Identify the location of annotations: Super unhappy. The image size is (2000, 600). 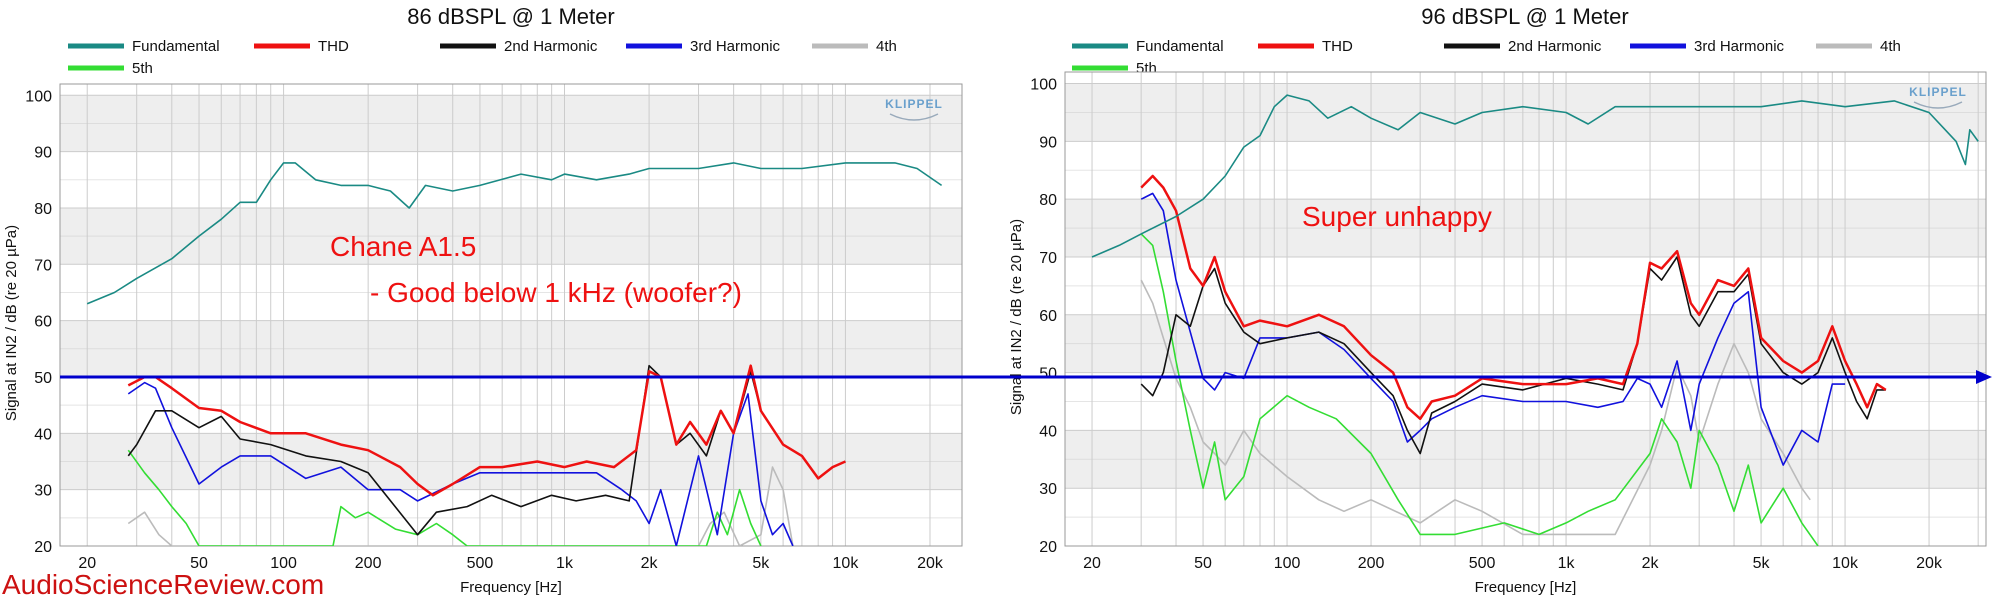
(1397, 216).